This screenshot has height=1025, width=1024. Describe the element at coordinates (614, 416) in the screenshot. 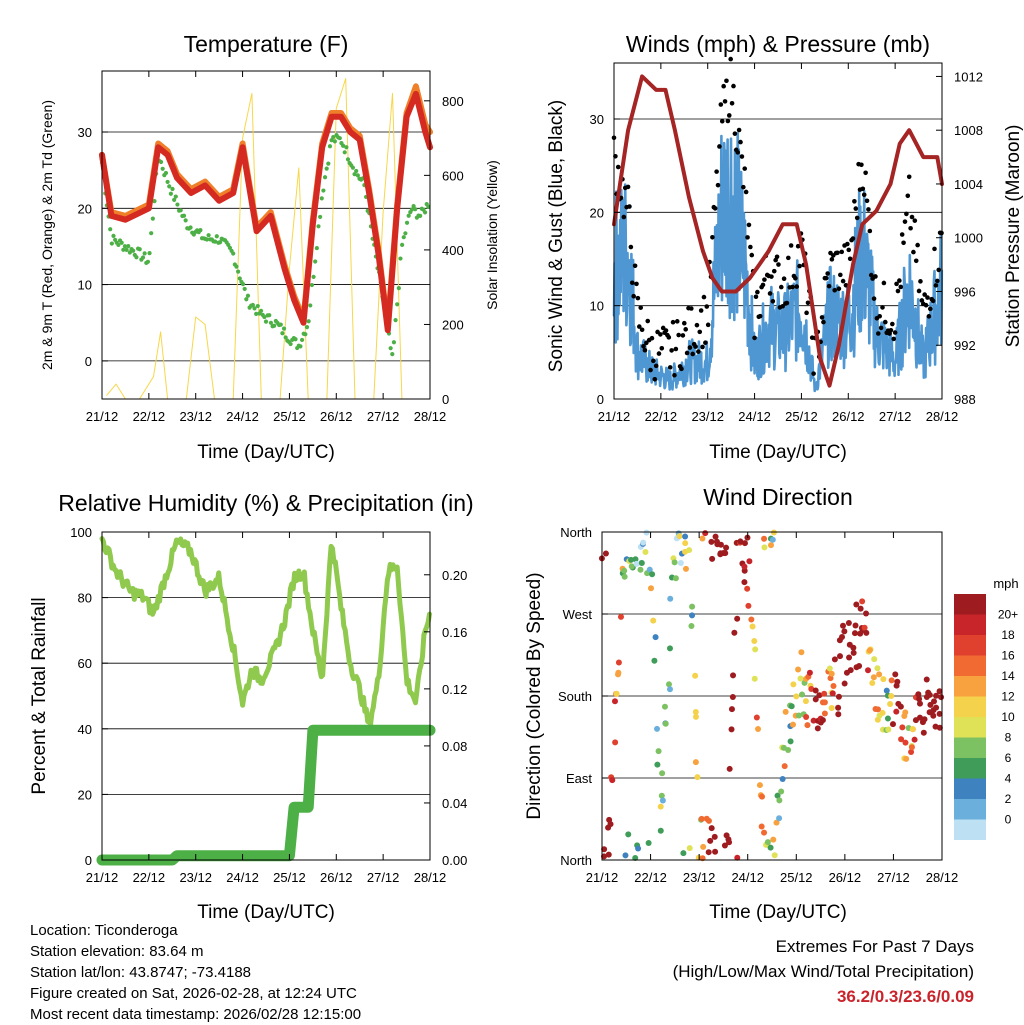

I see `wind-x-tick-label: 21/12` at that location.